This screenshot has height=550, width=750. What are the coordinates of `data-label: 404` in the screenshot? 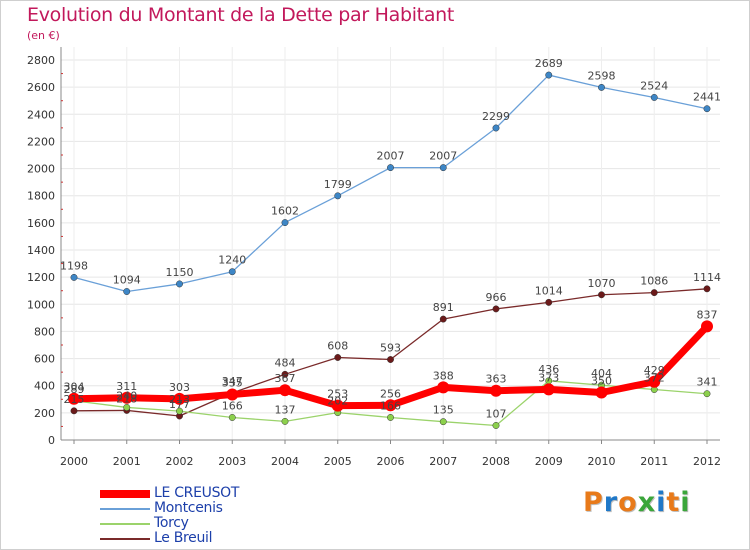 It's located at (601, 373).